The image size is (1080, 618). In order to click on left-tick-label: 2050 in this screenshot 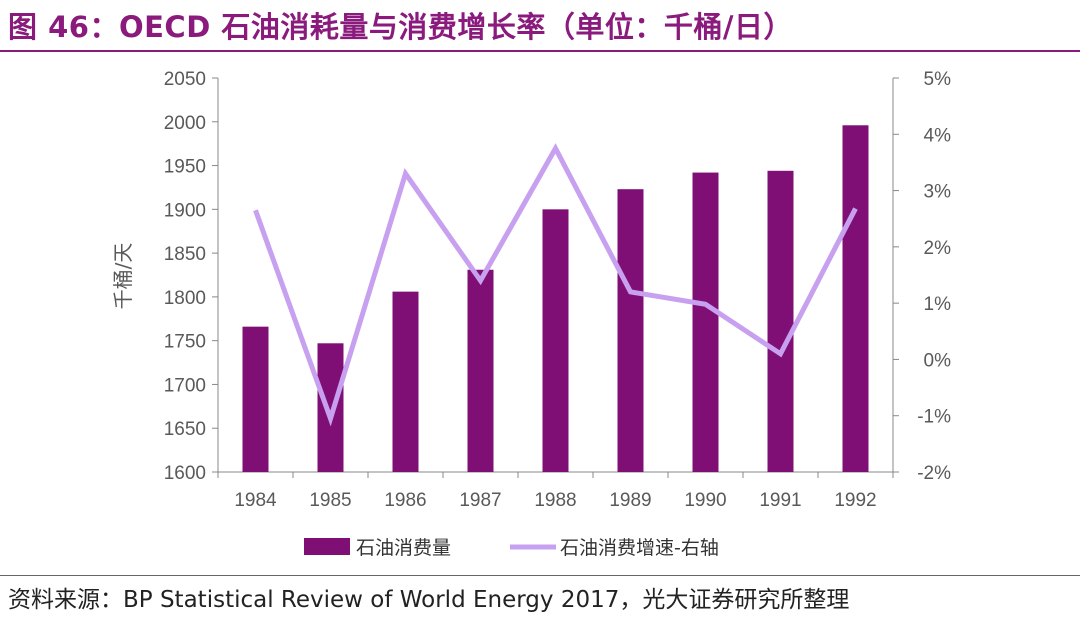, I will do `click(185, 79)`.